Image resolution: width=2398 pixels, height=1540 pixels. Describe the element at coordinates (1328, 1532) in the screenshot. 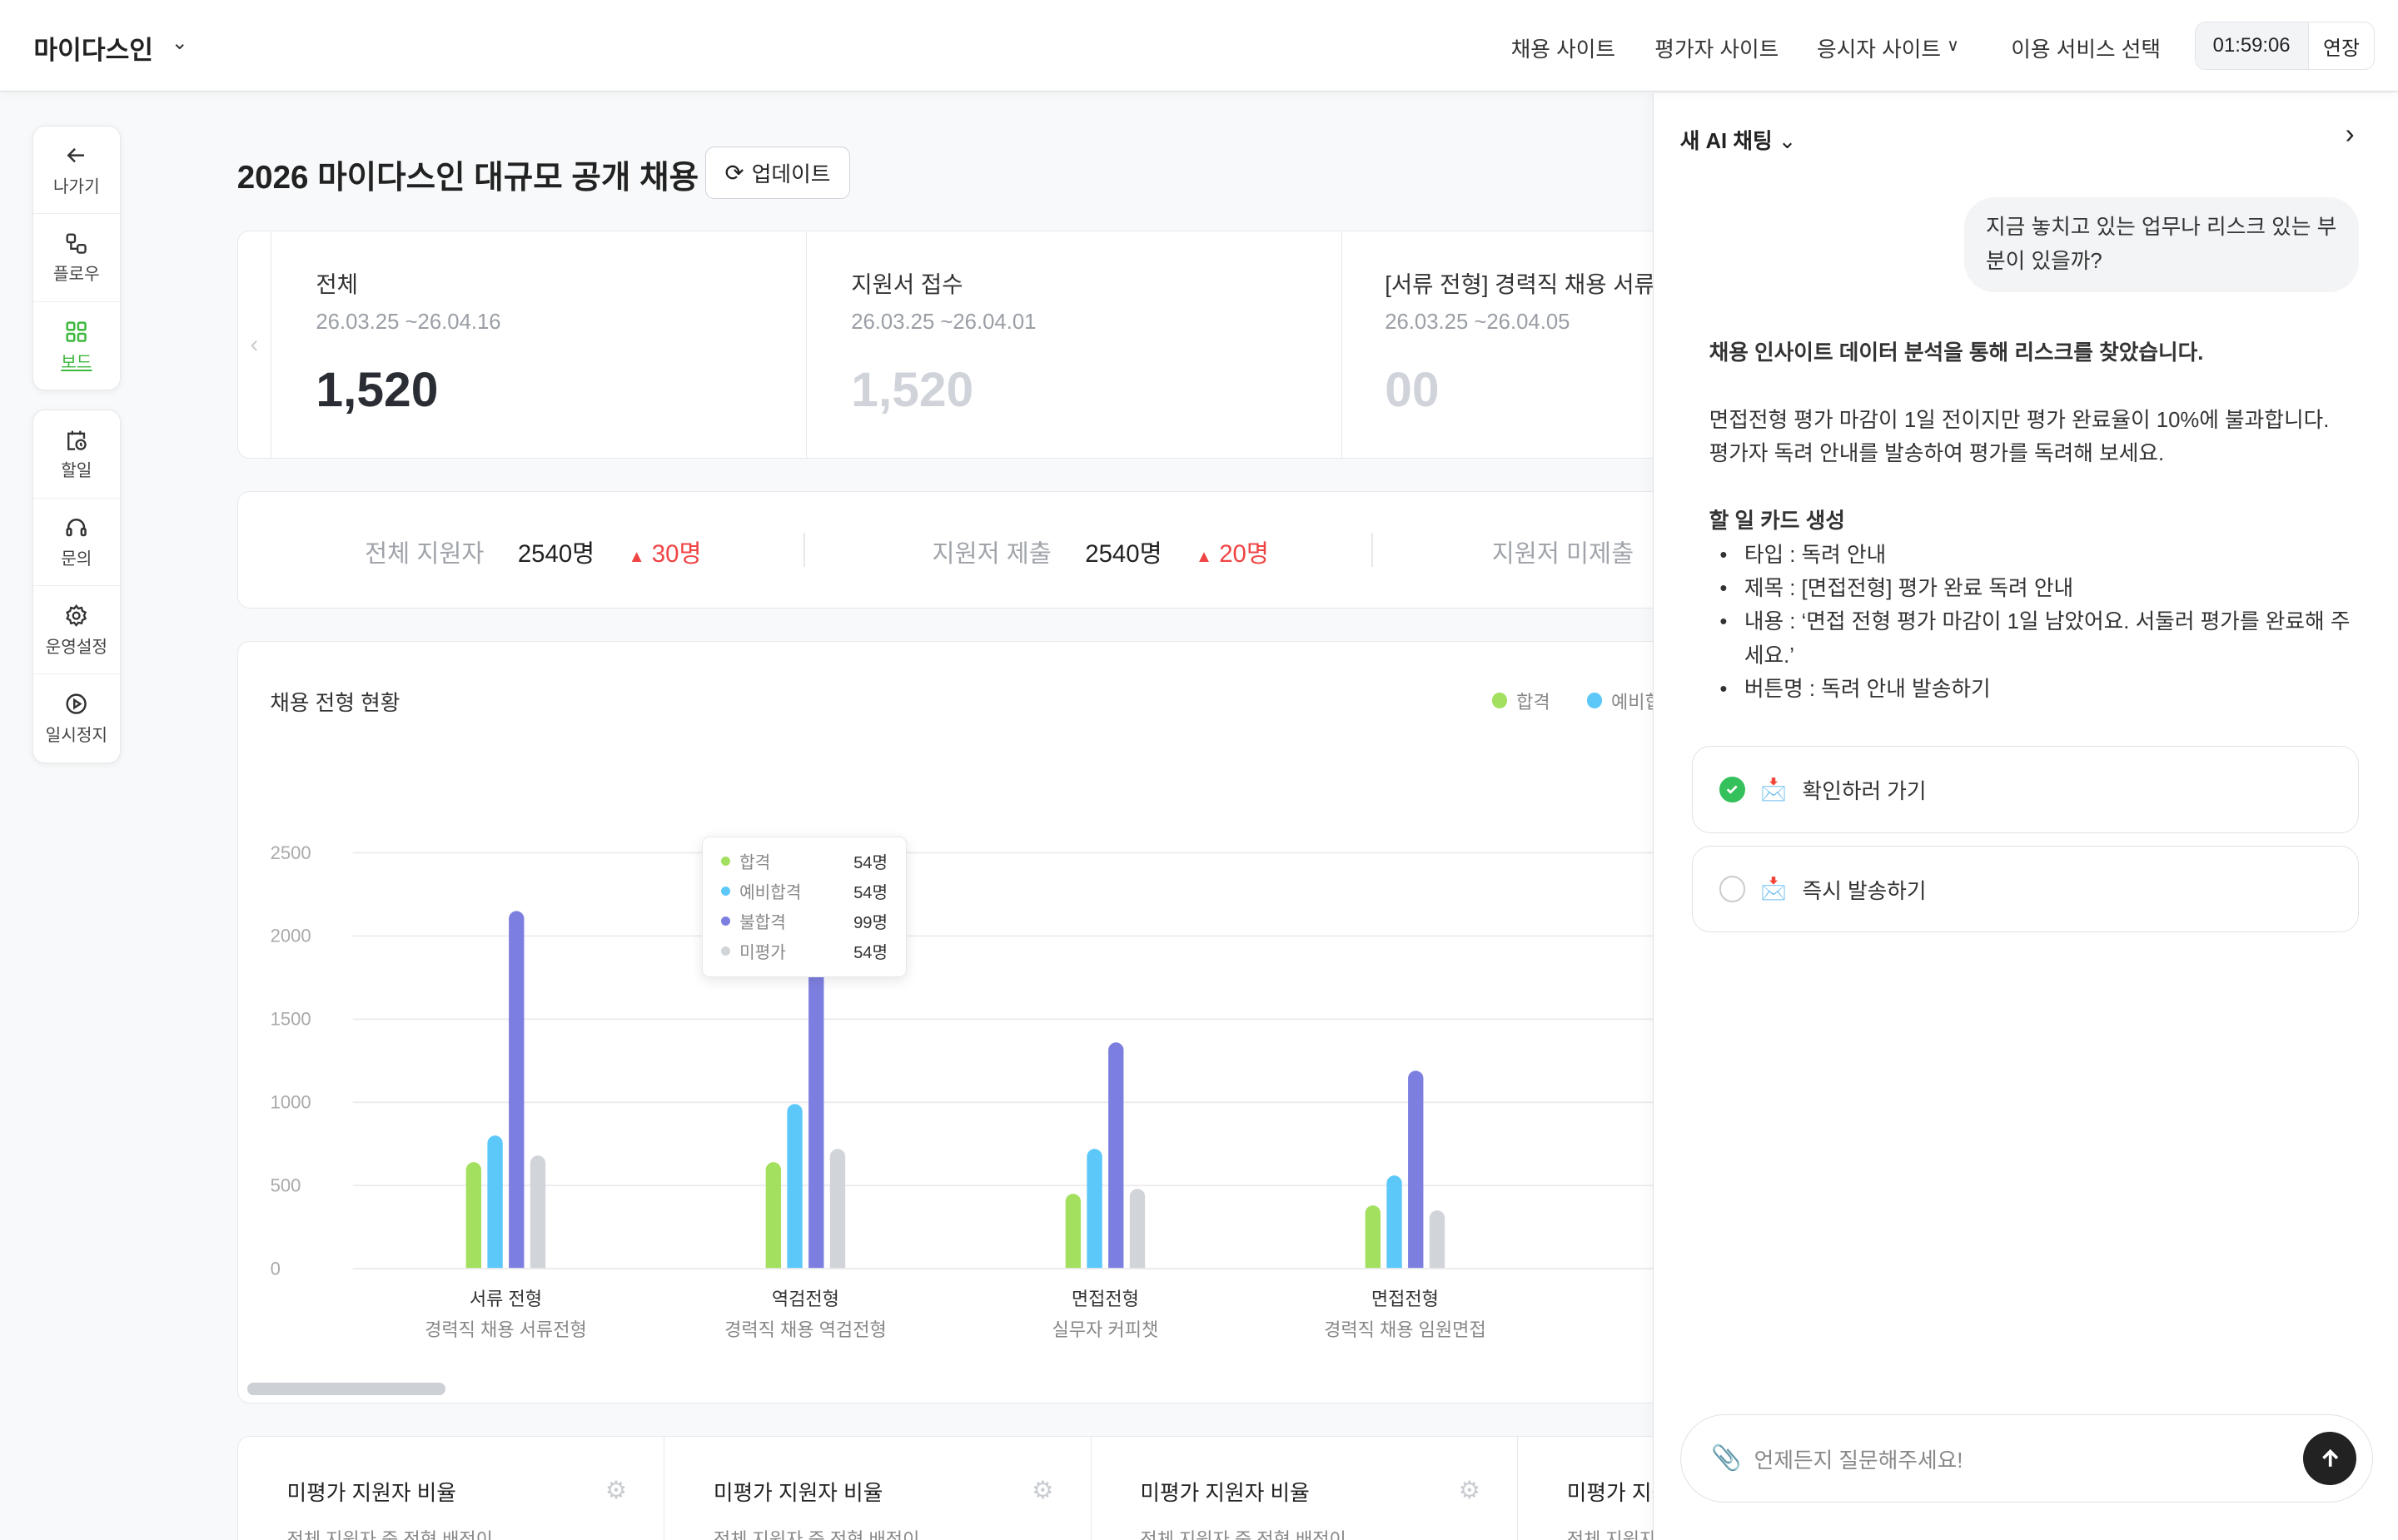

I see `metric-sub: 전체 지원자 중 전형 배정이` at that location.